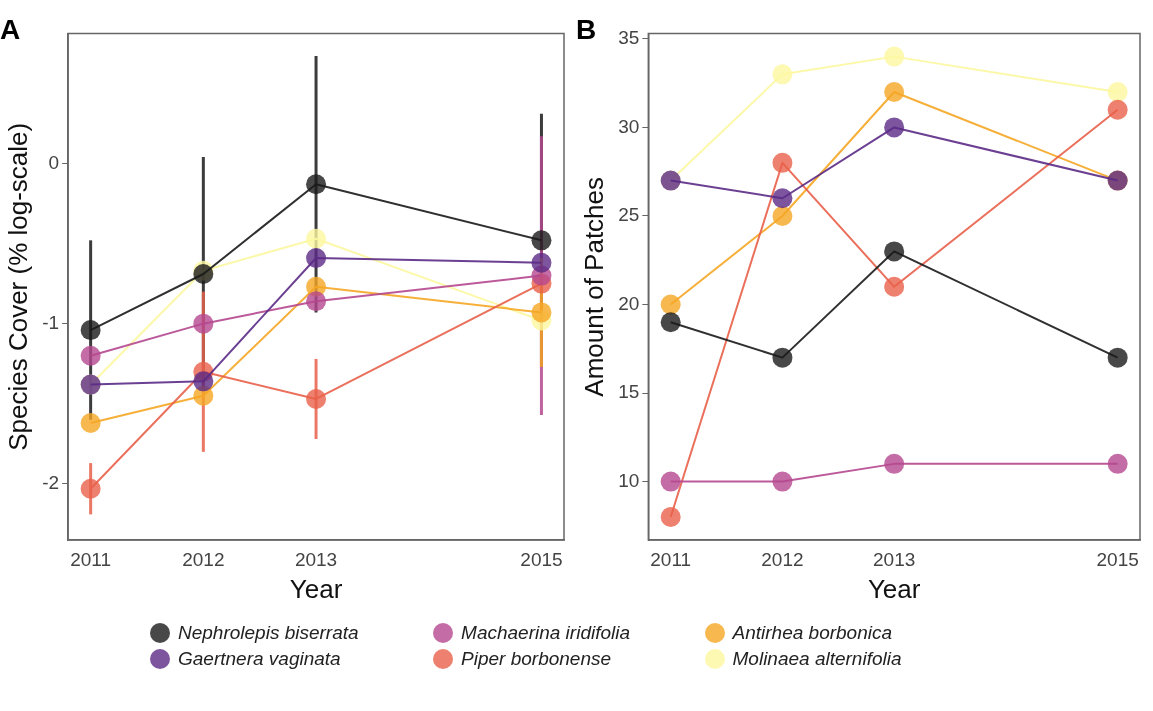 The width and height of the screenshot is (1153, 711). What do you see at coordinates (629, 480) in the screenshot?
I see `y-tick-label: 10` at bounding box center [629, 480].